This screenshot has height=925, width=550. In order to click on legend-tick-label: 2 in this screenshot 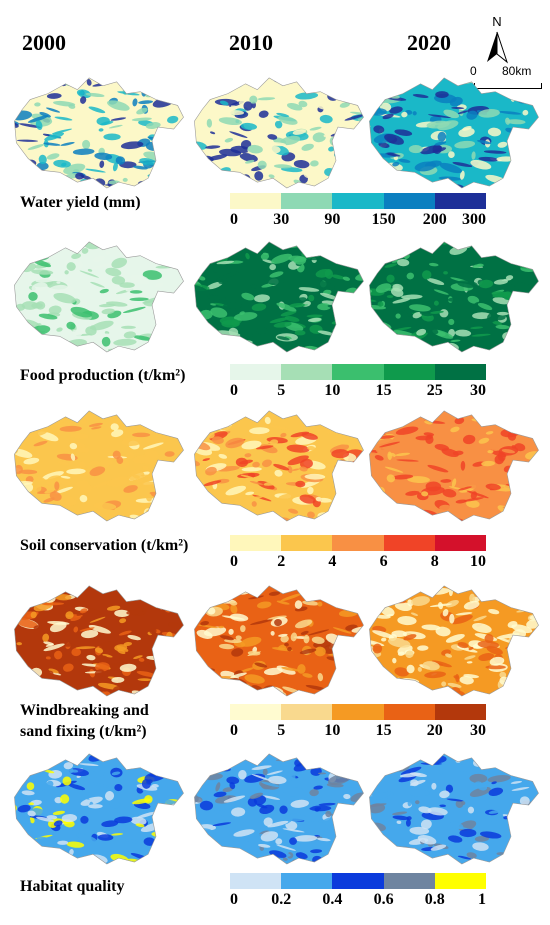, I will do `click(281, 561)`.